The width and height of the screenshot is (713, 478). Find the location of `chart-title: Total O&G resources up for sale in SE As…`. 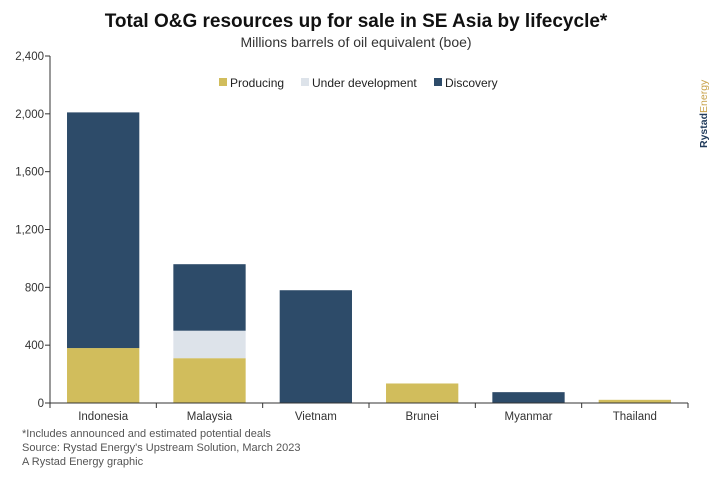

chart-title: Total O&G resources up for sale in SE As… is located at coordinates (356, 21).